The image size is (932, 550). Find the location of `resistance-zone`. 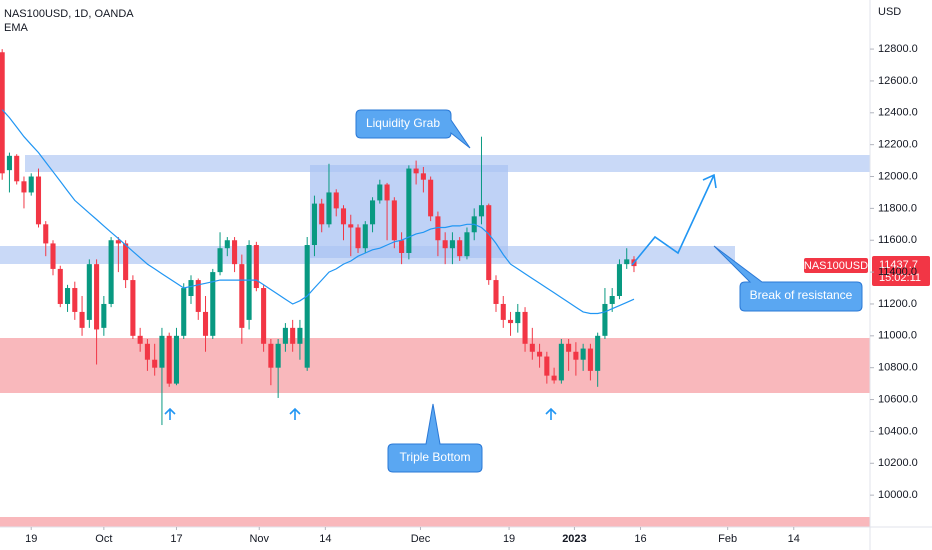

resistance-zone is located at coordinates (447, 163).